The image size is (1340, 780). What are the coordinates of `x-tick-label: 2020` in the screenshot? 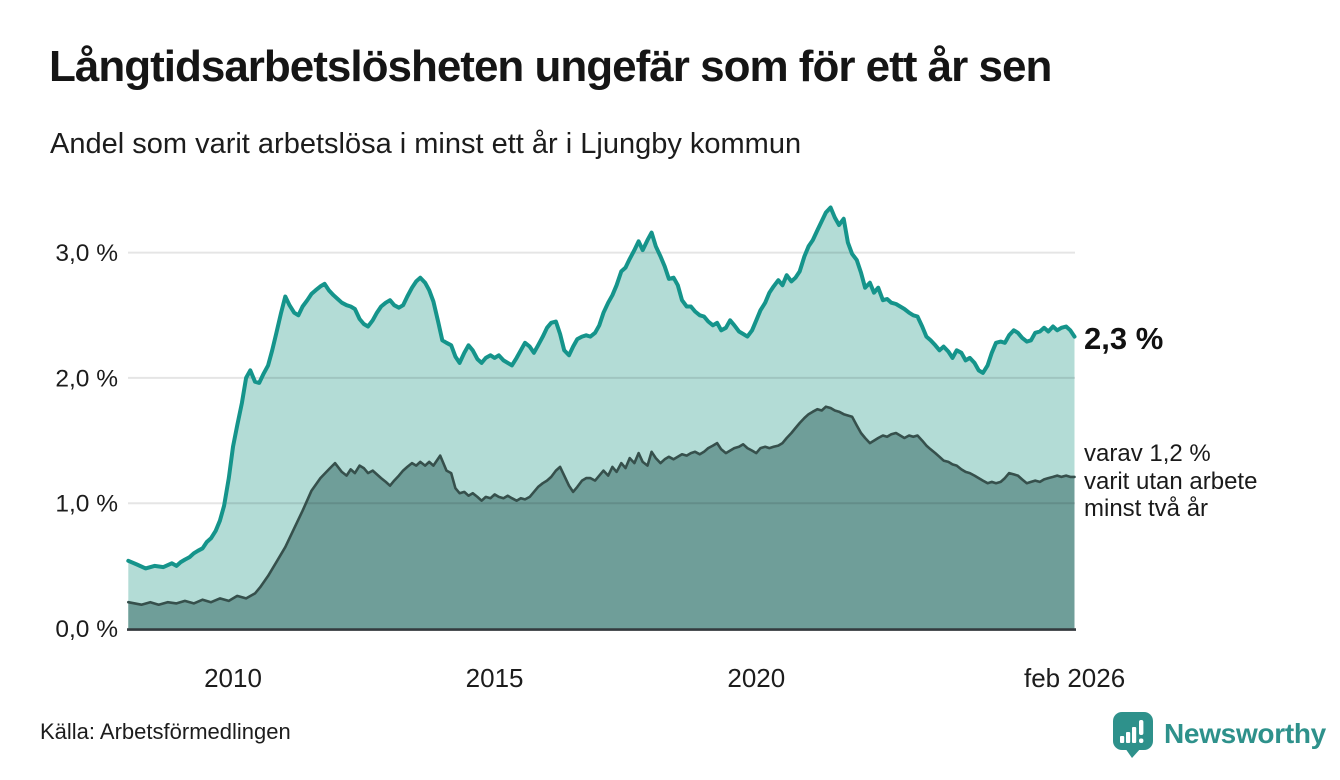 It's located at (756, 678).